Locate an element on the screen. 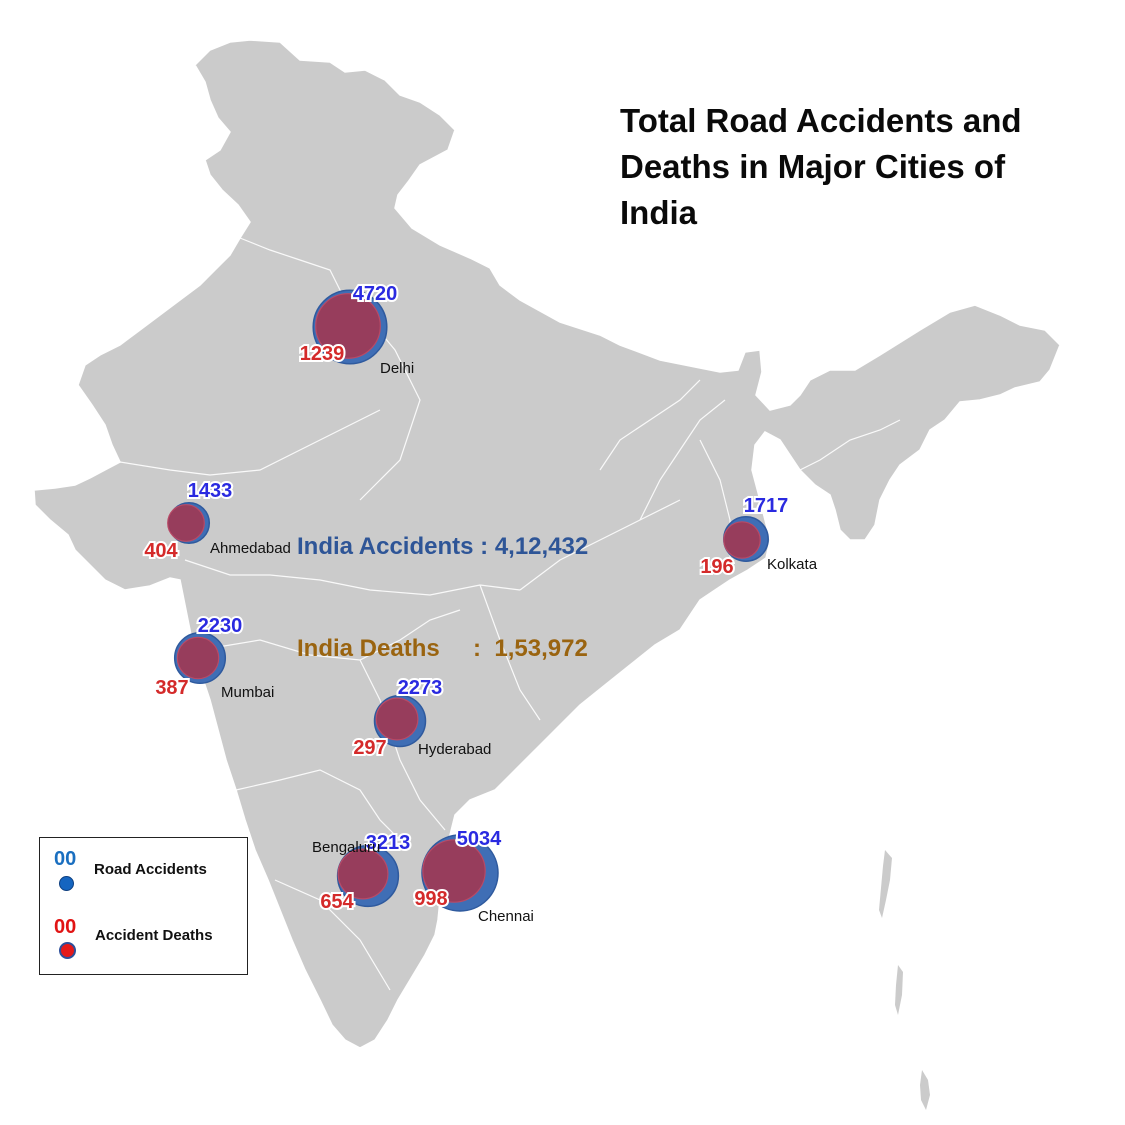 The width and height of the screenshot is (1125, 1125). legend-deaths-label: Accident Deaths is located at coordinates (154, 935).